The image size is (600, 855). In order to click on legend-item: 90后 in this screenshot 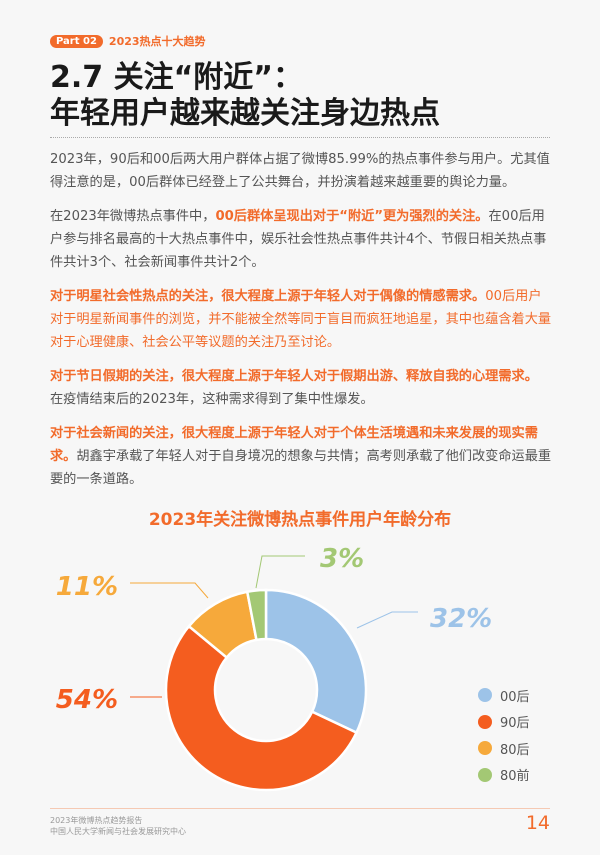, I will do `click(504, 722)`.